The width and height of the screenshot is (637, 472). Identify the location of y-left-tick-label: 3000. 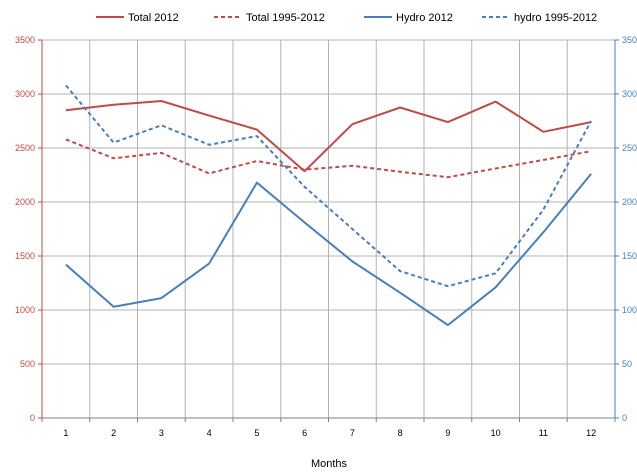
(25, 94).